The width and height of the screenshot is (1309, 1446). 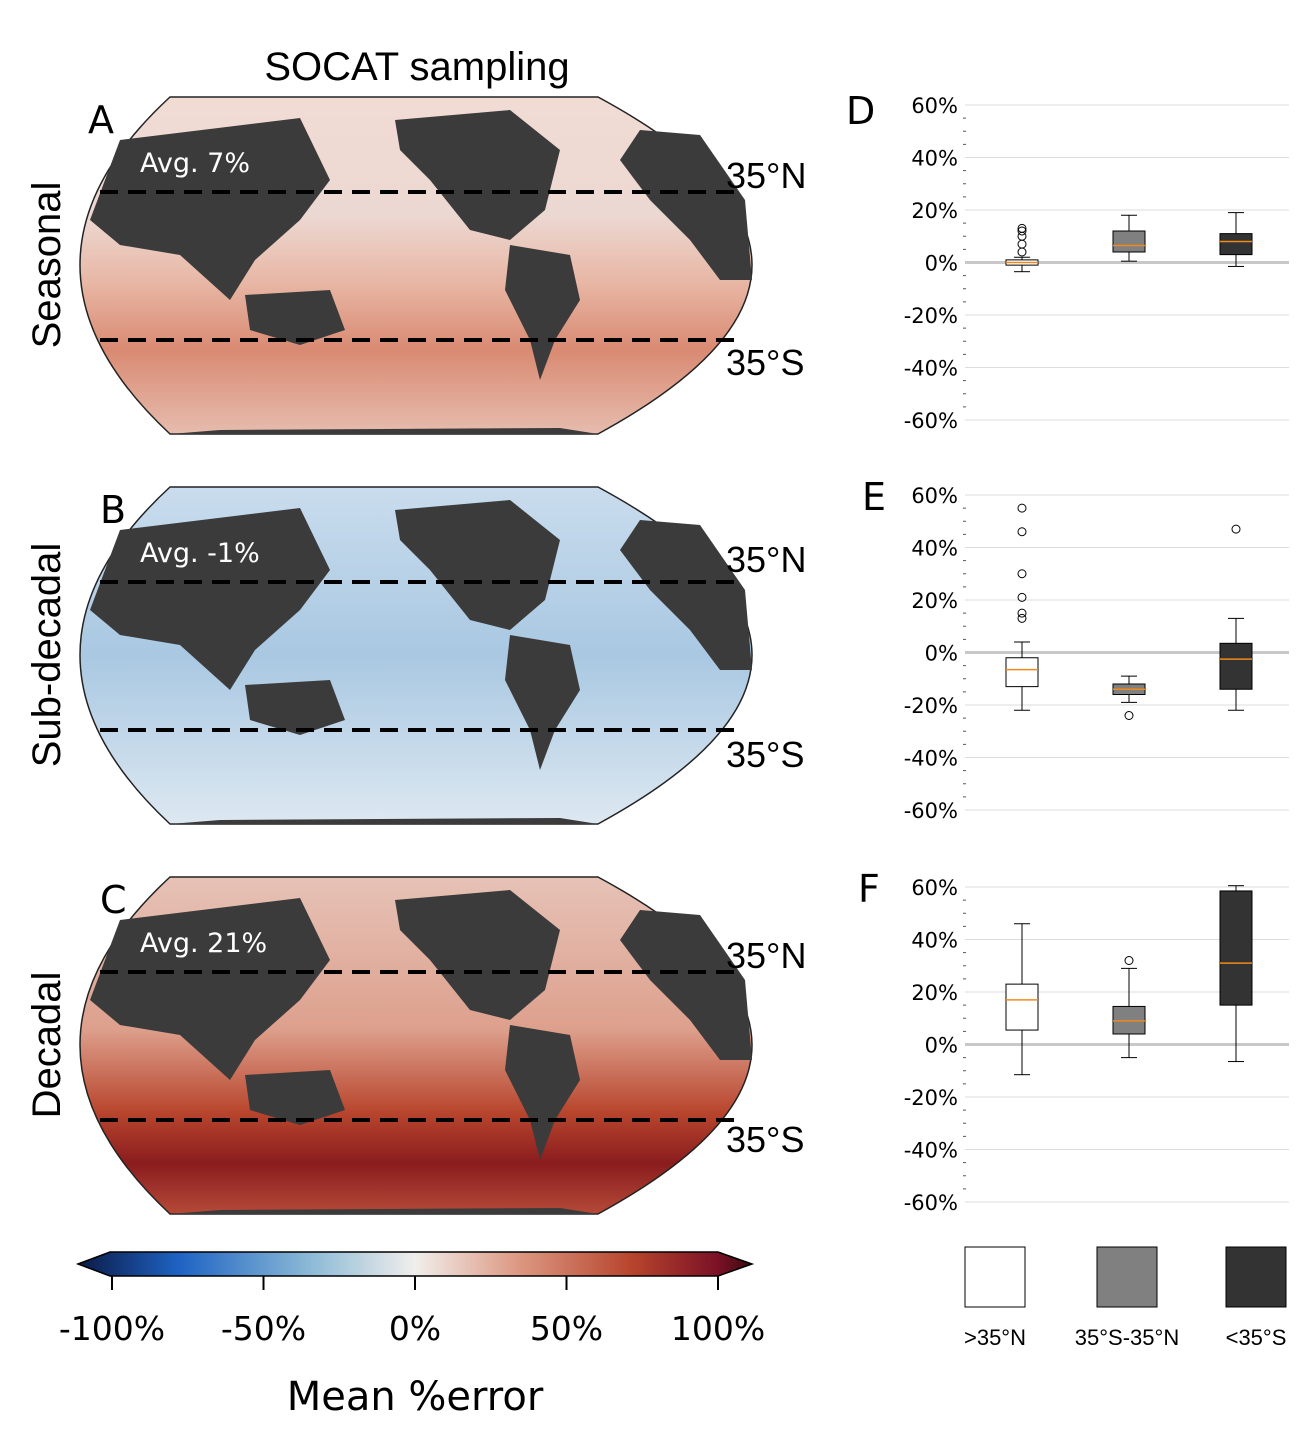 What do you see at coordinates (415, 1397) in the screenshot?
I see `colorbar-label: Mean %error` at bounding box center [415, 1397].